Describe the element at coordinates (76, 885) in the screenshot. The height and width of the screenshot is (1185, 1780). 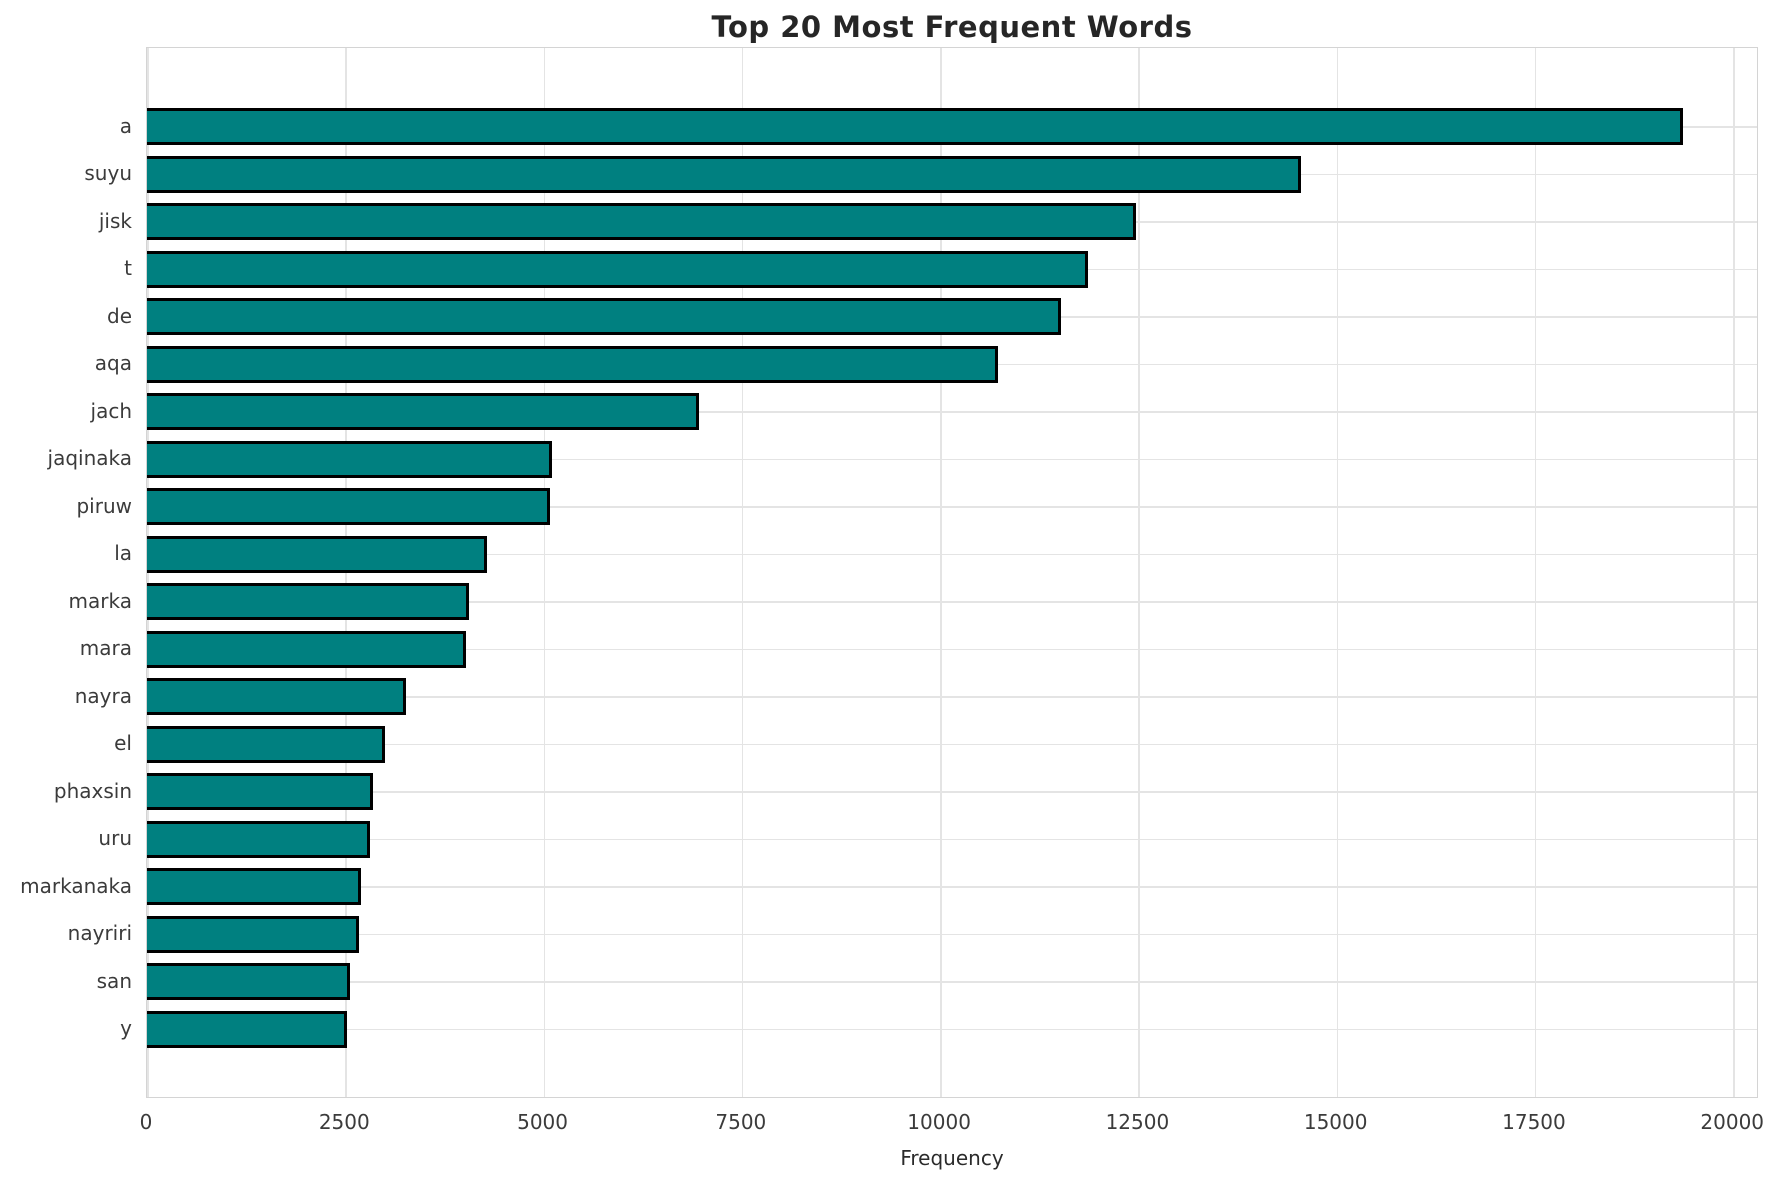
I see `y-tick-label: markanaka` at that location.